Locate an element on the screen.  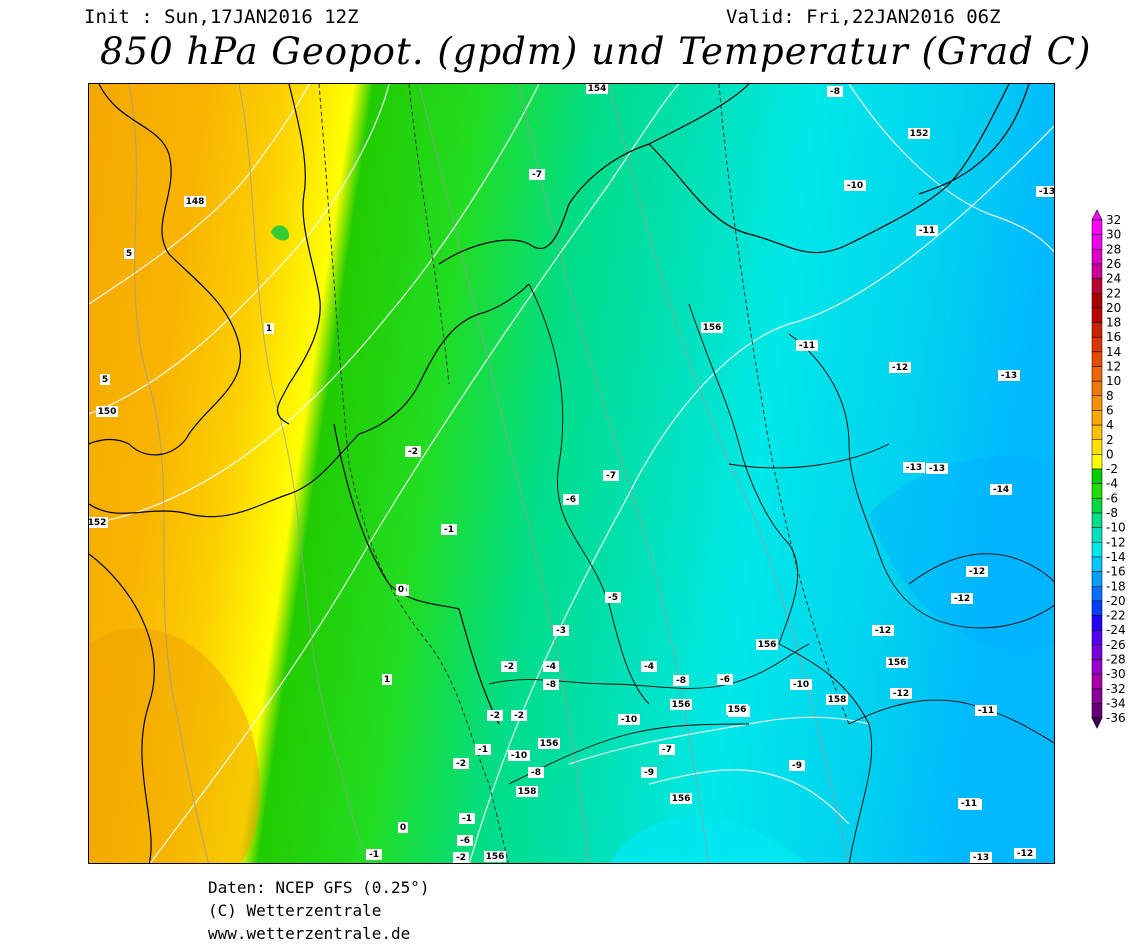
label-text: -5 is located at coordinates (613, 598).